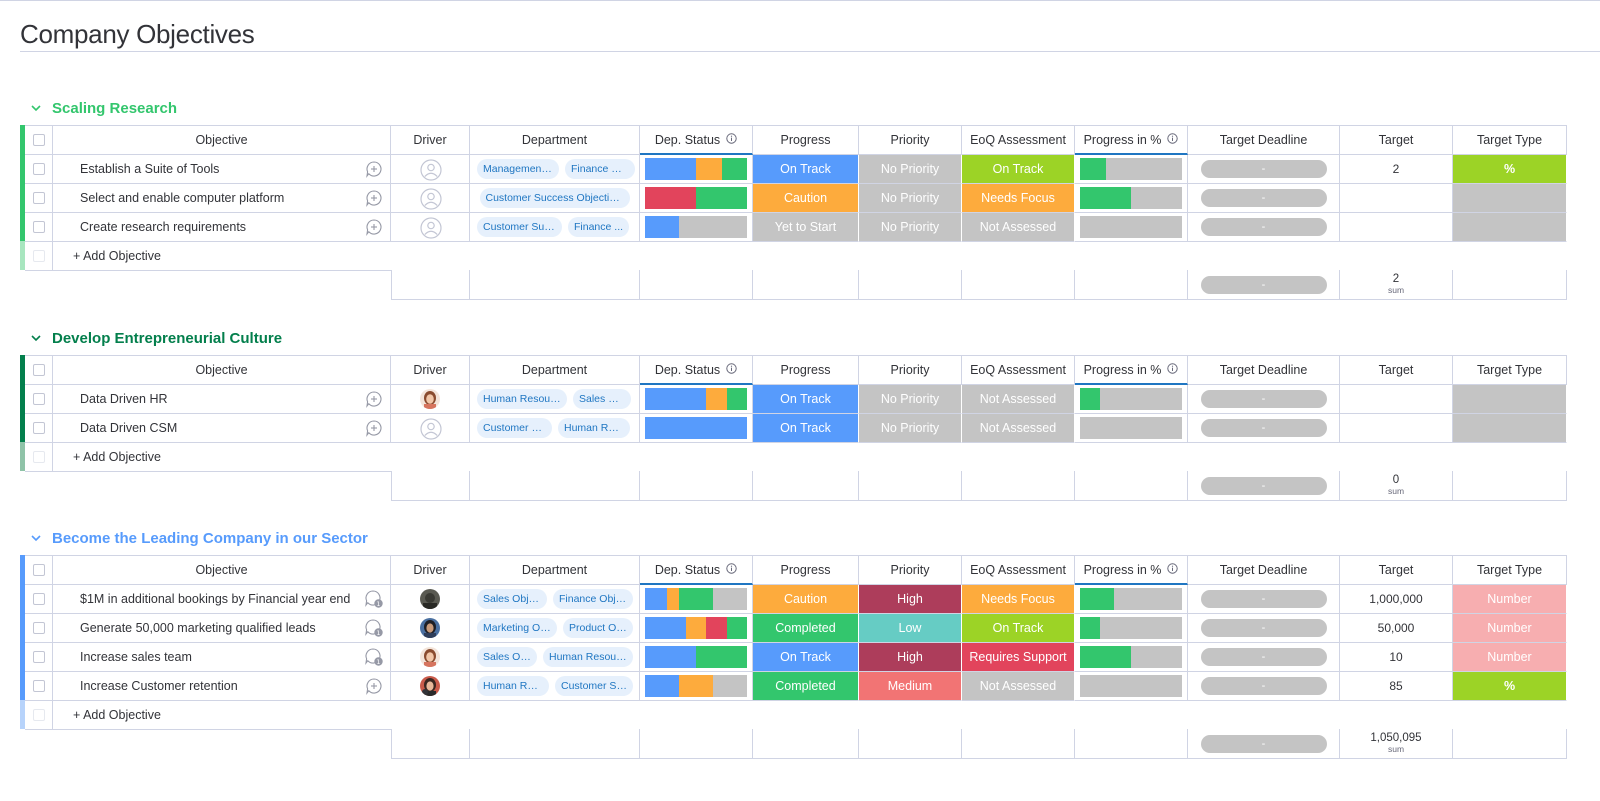  I want to click on objective-name: Create research requirements, so click(205, 227).